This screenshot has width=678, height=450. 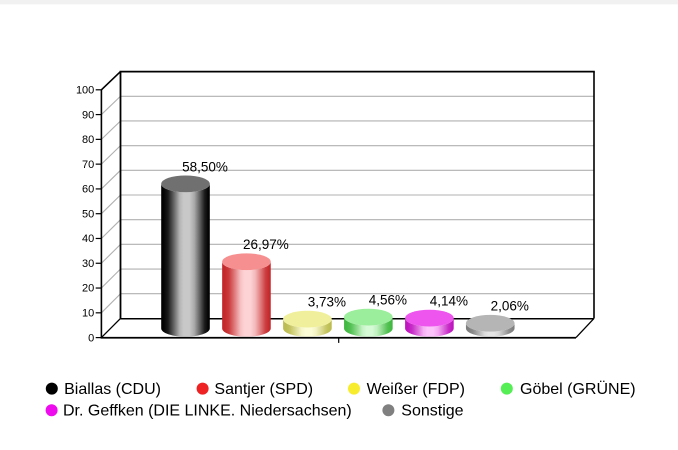 I want to click on svg-text: 4,14%, so click(x=449, y=301).